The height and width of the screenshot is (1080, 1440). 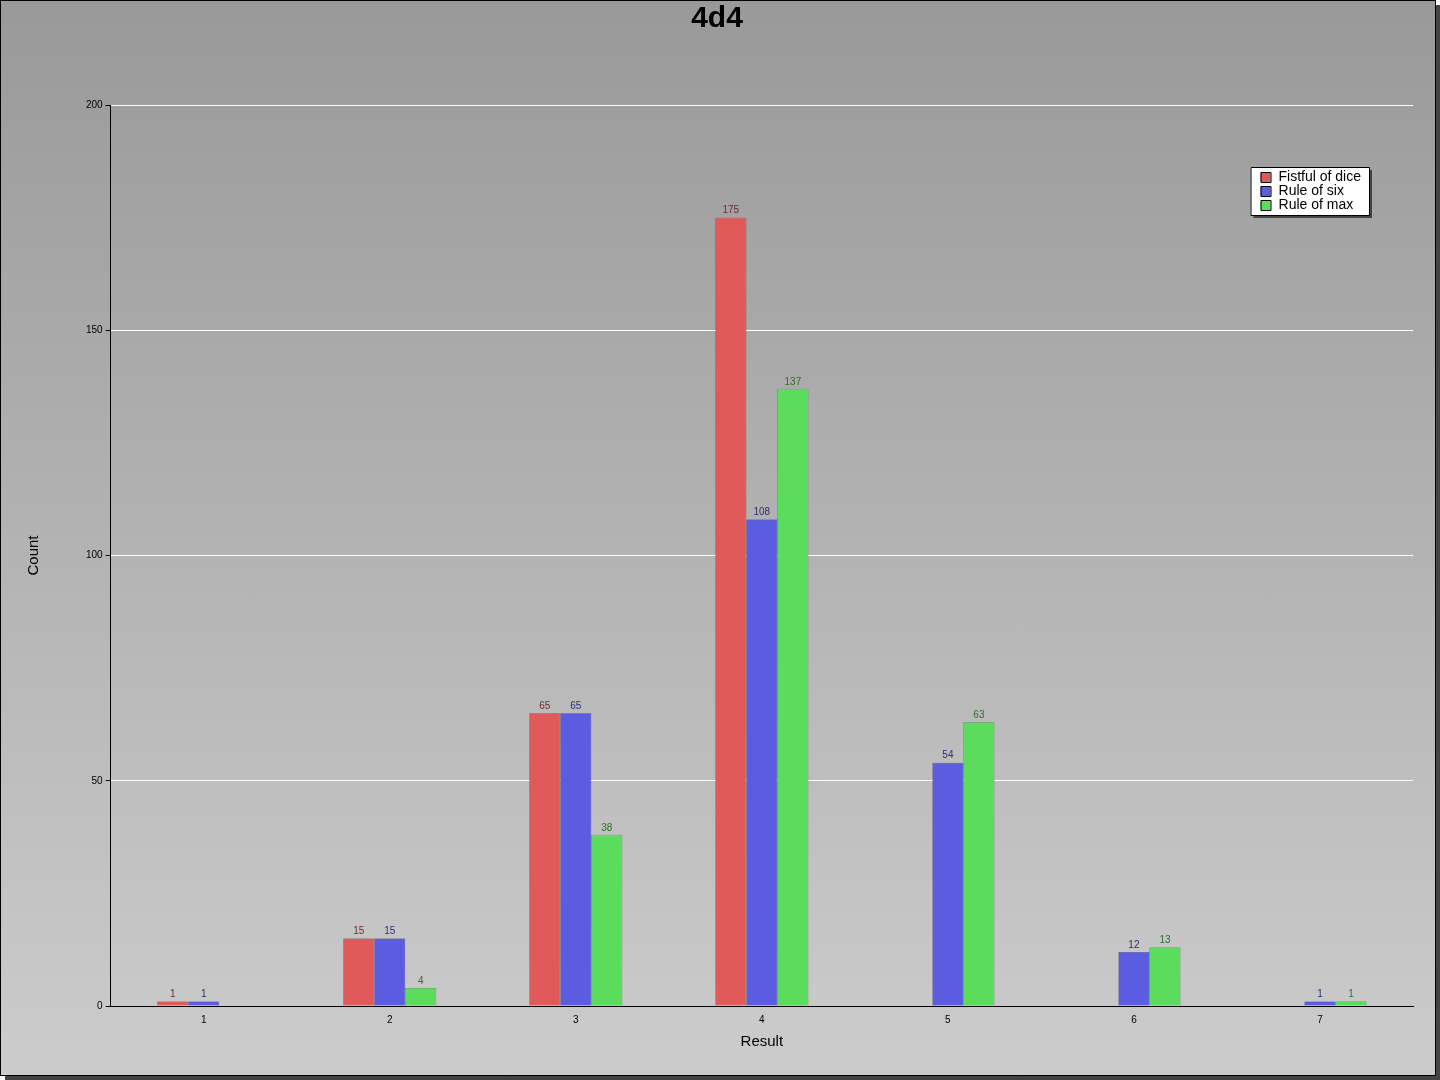 I want to click on legend-label: Rule of six, so click(x=1311, y=189).